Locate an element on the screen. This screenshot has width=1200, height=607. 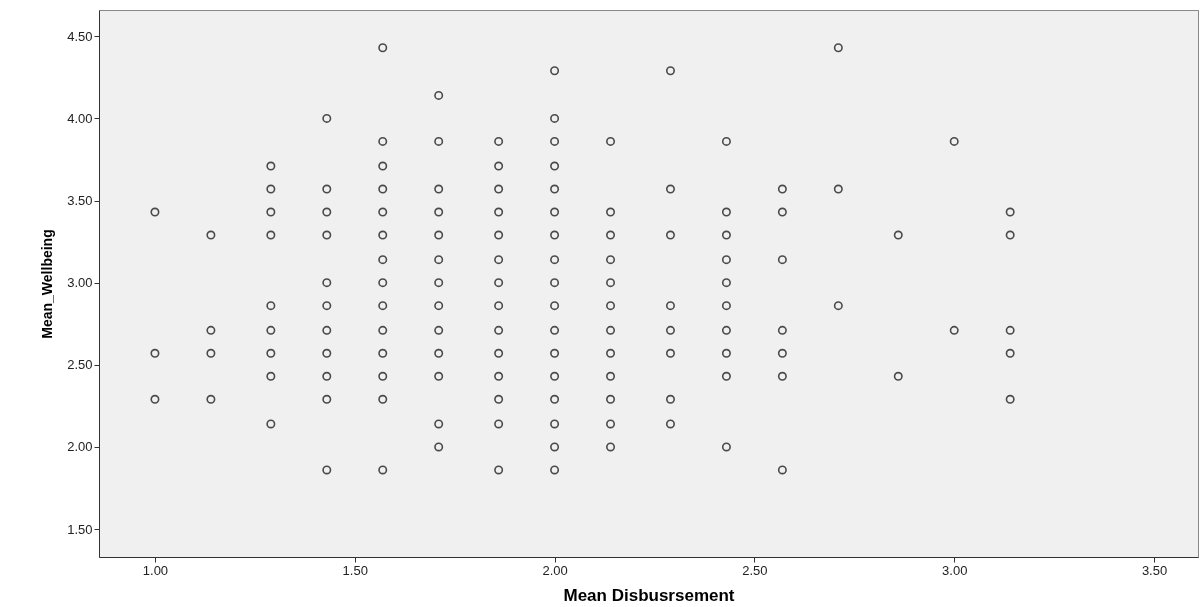
y-axis-title: Mean_Wellbeing is located at coordinates (47, 284).